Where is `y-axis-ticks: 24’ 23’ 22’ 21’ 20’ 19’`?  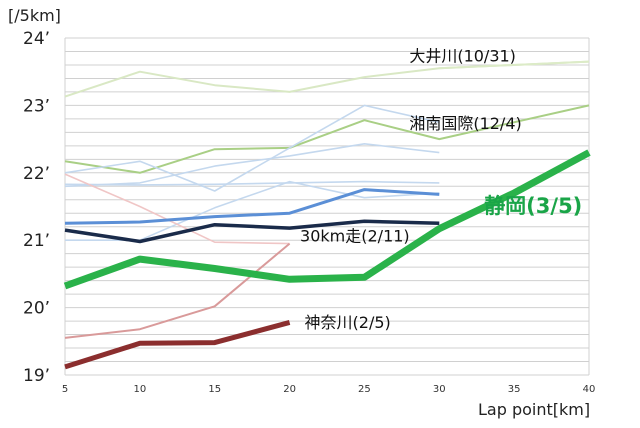
y-axis-ticks: 24’ 23’ 22’ 21’ 20’ 19’ is located at coordinates (36, 207).